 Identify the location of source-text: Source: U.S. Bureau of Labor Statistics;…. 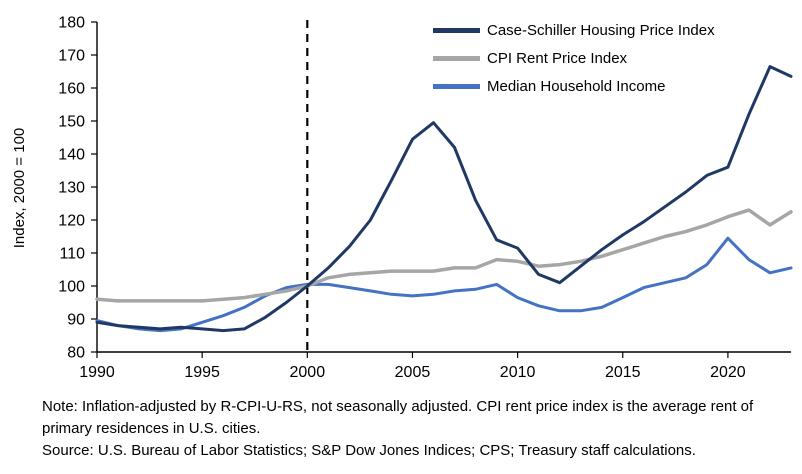
(369, 450).